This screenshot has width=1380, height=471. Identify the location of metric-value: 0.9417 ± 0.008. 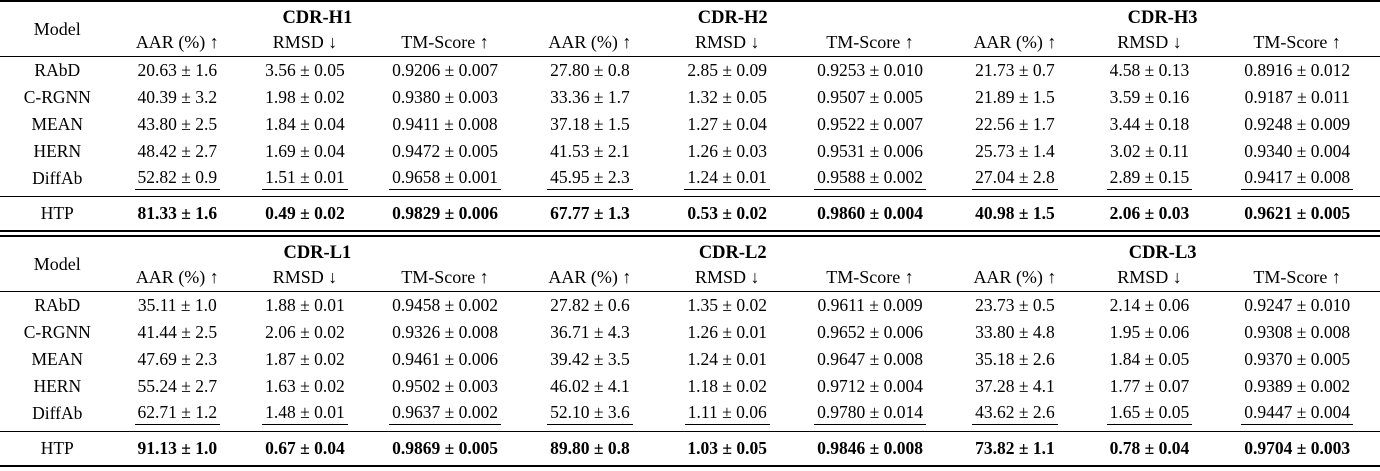
(1297, 178).